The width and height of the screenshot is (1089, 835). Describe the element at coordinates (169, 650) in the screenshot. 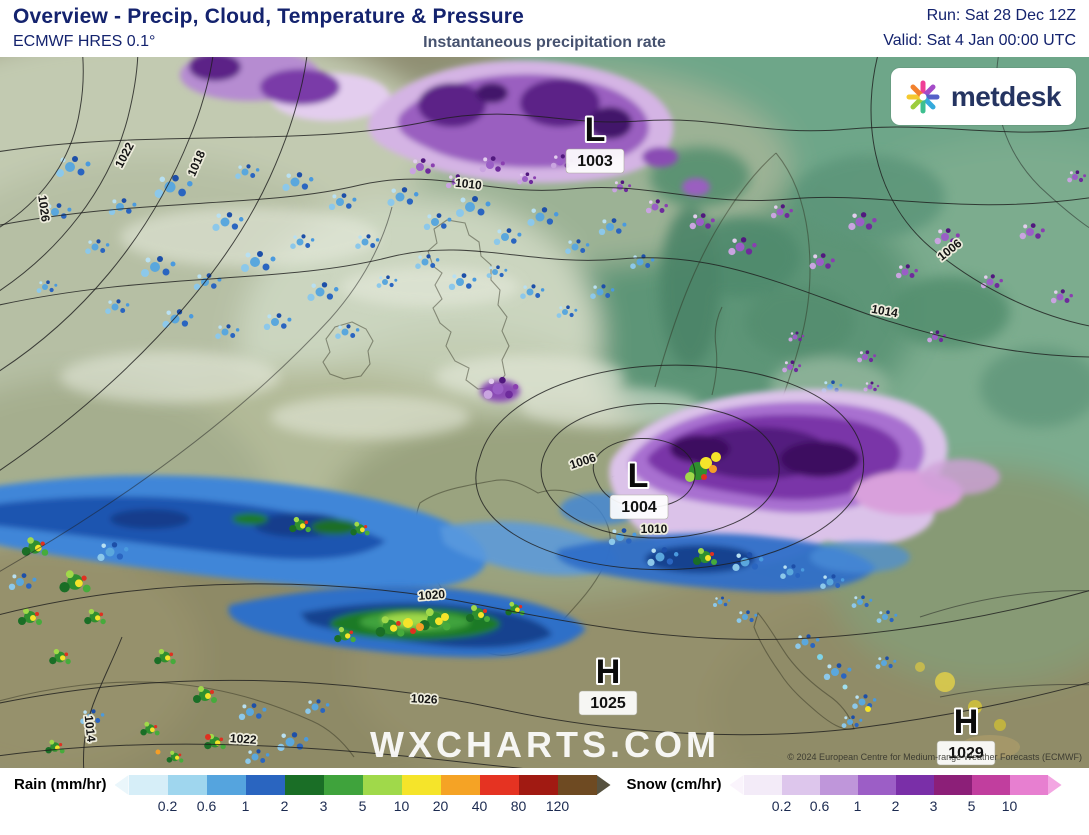

I see `specks-iberia` at that location.